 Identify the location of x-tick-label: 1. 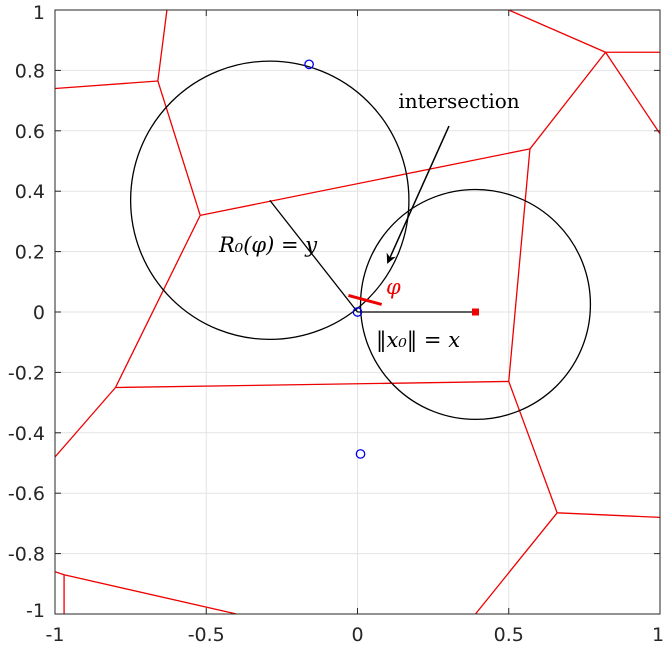
(658, 635).